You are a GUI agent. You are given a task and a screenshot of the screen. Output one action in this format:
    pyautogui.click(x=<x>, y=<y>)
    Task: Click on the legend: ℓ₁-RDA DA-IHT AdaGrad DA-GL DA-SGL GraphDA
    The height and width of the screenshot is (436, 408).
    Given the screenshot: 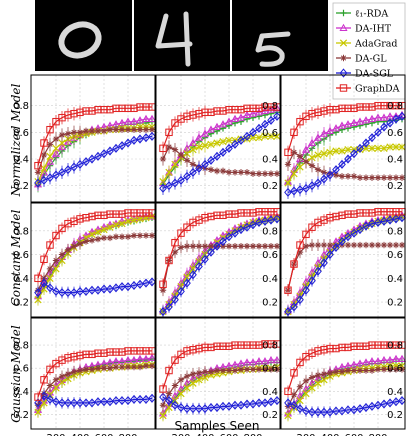 What is the action you would take?
    pyautogui.click(x=369, y=51)
    